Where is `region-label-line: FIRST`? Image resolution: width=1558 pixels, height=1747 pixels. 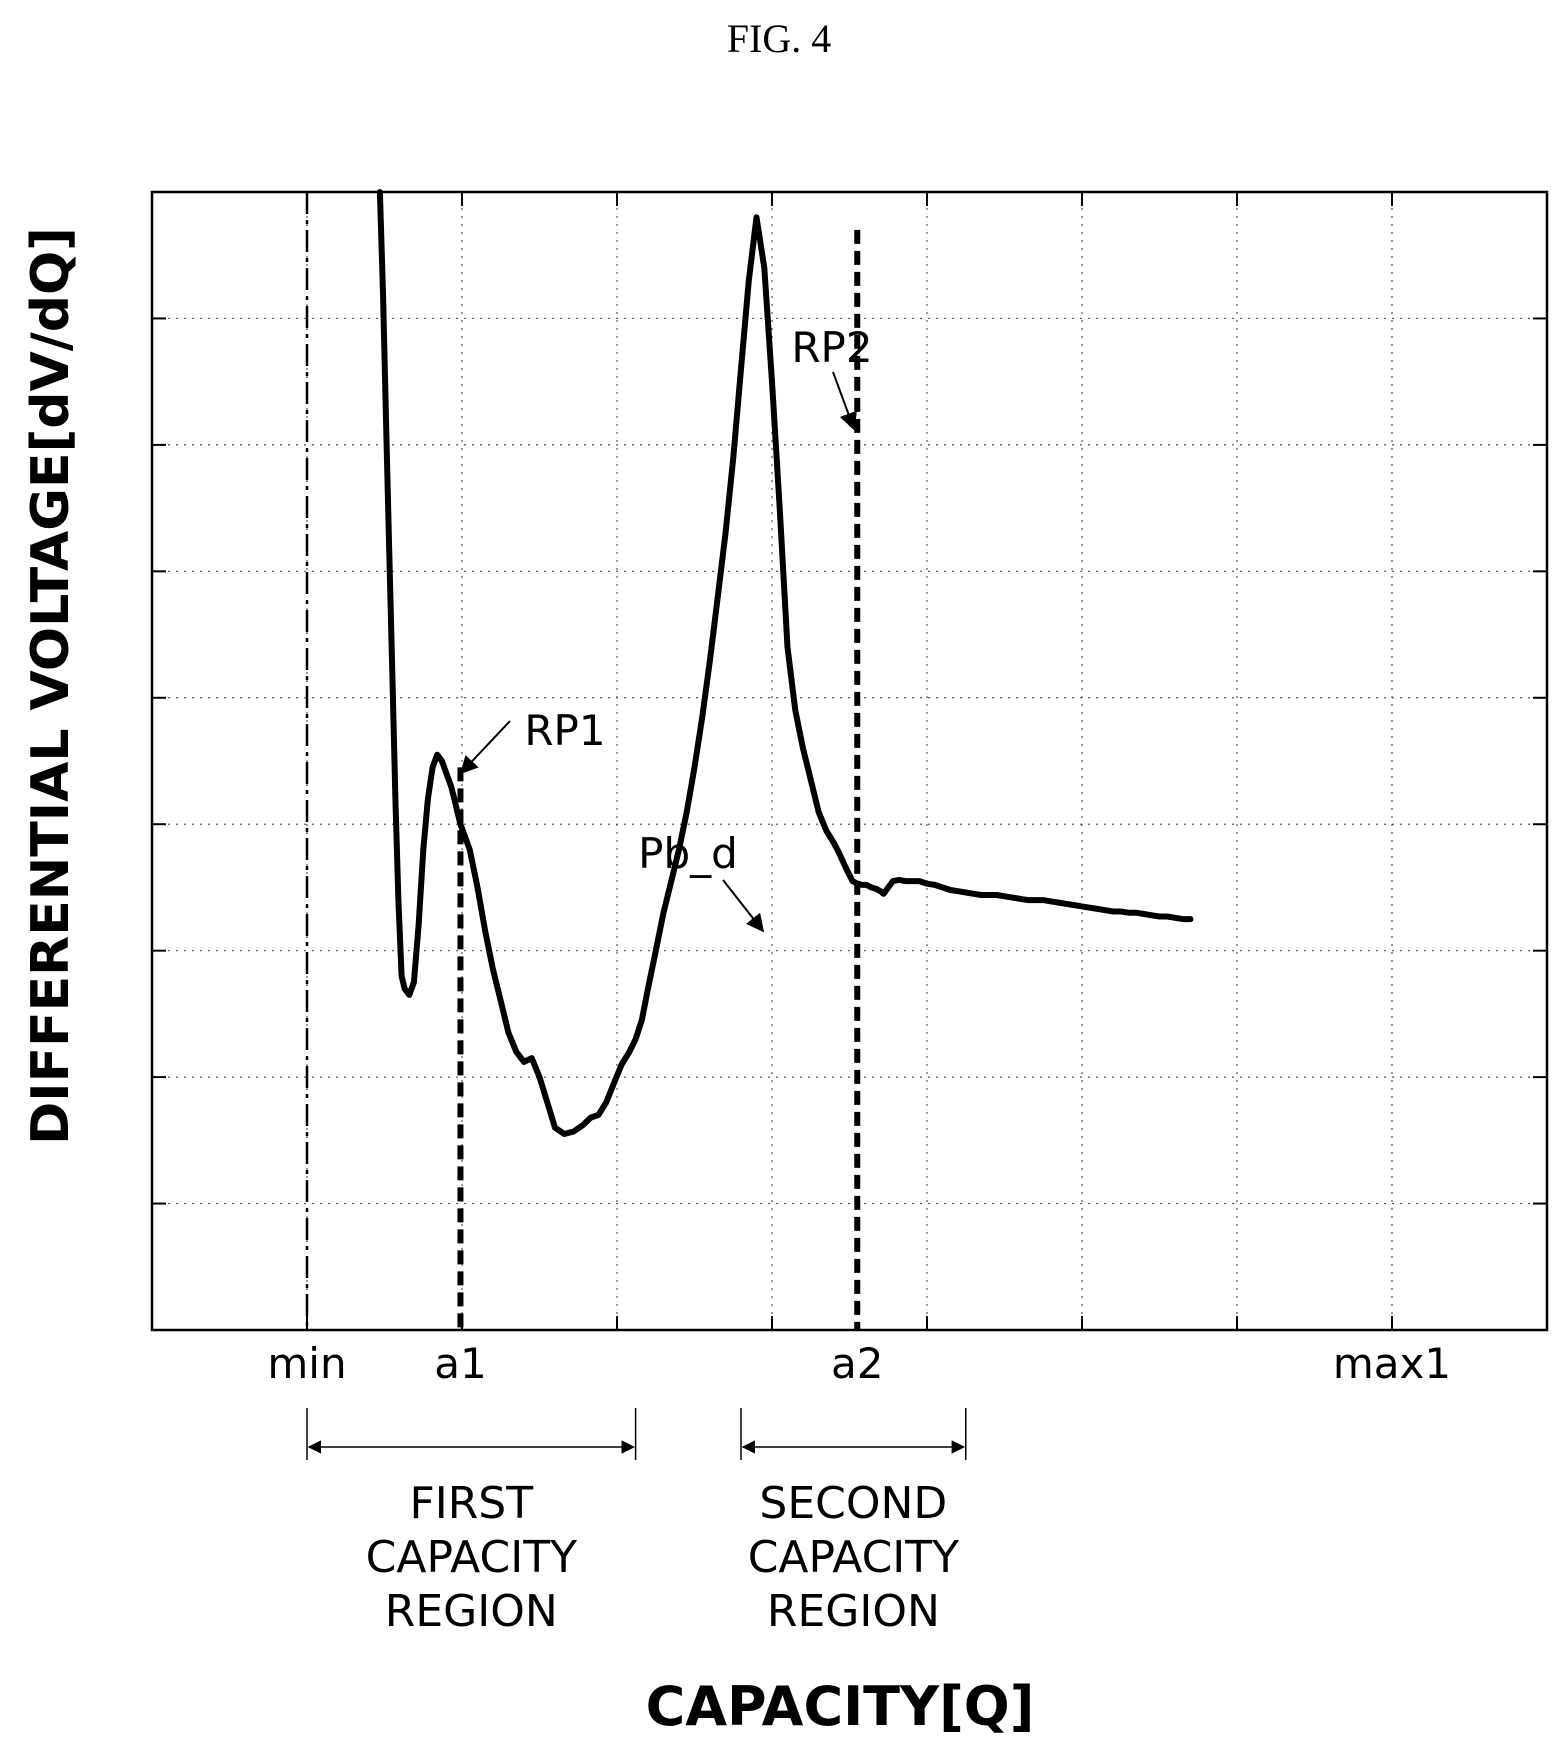 region-label-line: FIRST is located at coordinates (471, 1503).